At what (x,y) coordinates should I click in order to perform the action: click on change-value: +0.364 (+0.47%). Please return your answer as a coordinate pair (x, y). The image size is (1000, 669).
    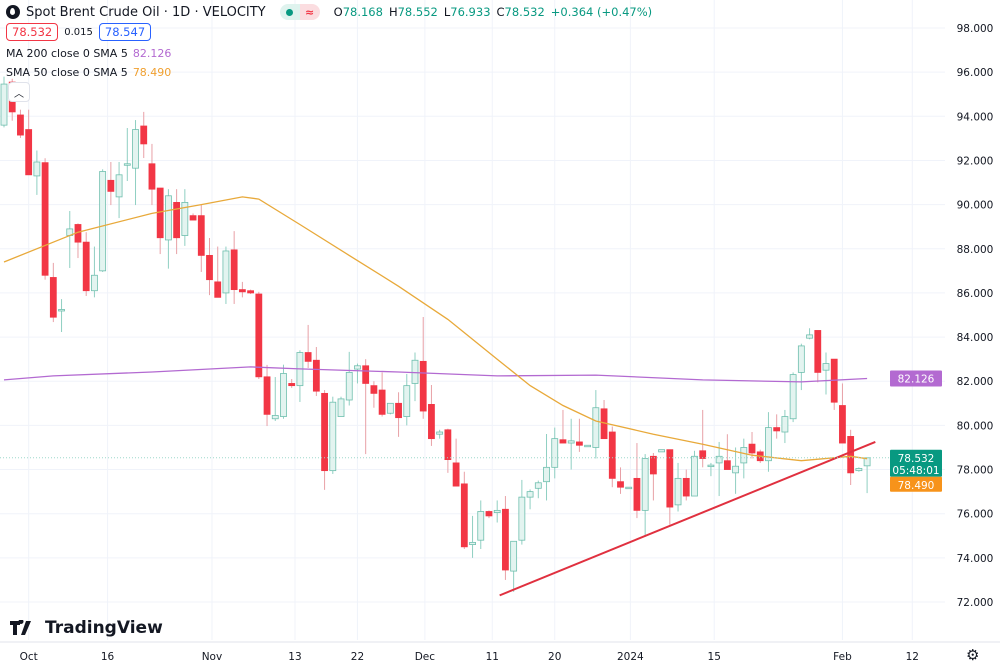
    Looking at the image, I should click on (601, 12).